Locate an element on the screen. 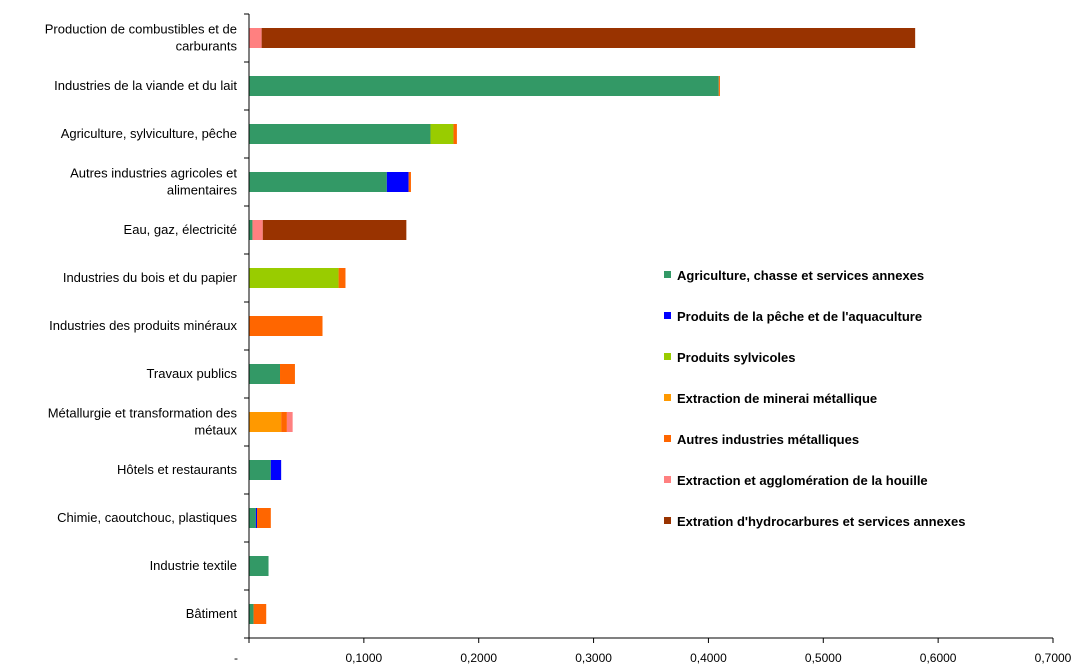  category-label: Industrie textile is located at coordinates (193, 565).